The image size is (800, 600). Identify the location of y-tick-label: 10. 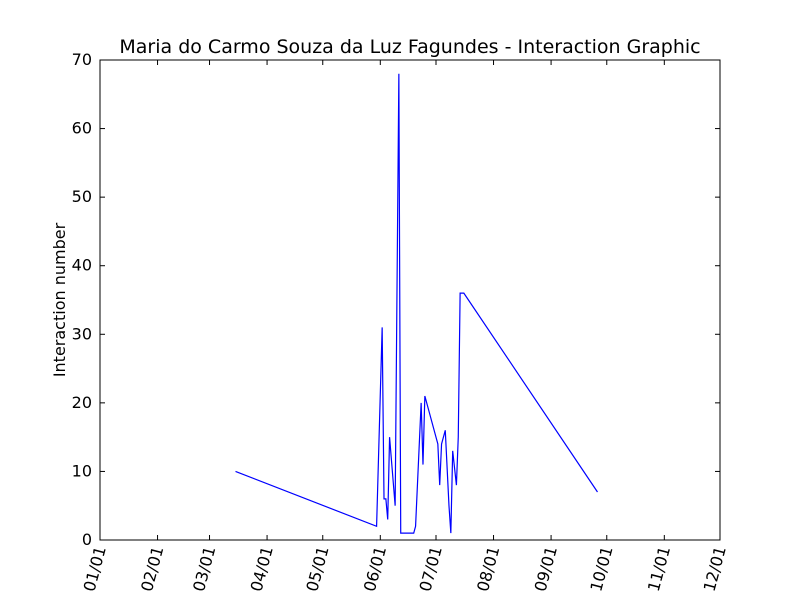
(82, 470).